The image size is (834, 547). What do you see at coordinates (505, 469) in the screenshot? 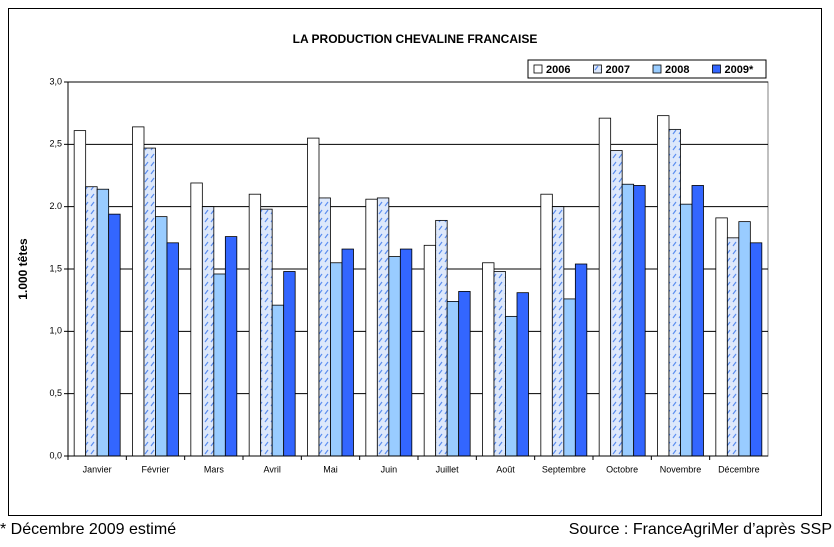
I see `x-tick-label: Août` at bounding box center [505, 469].